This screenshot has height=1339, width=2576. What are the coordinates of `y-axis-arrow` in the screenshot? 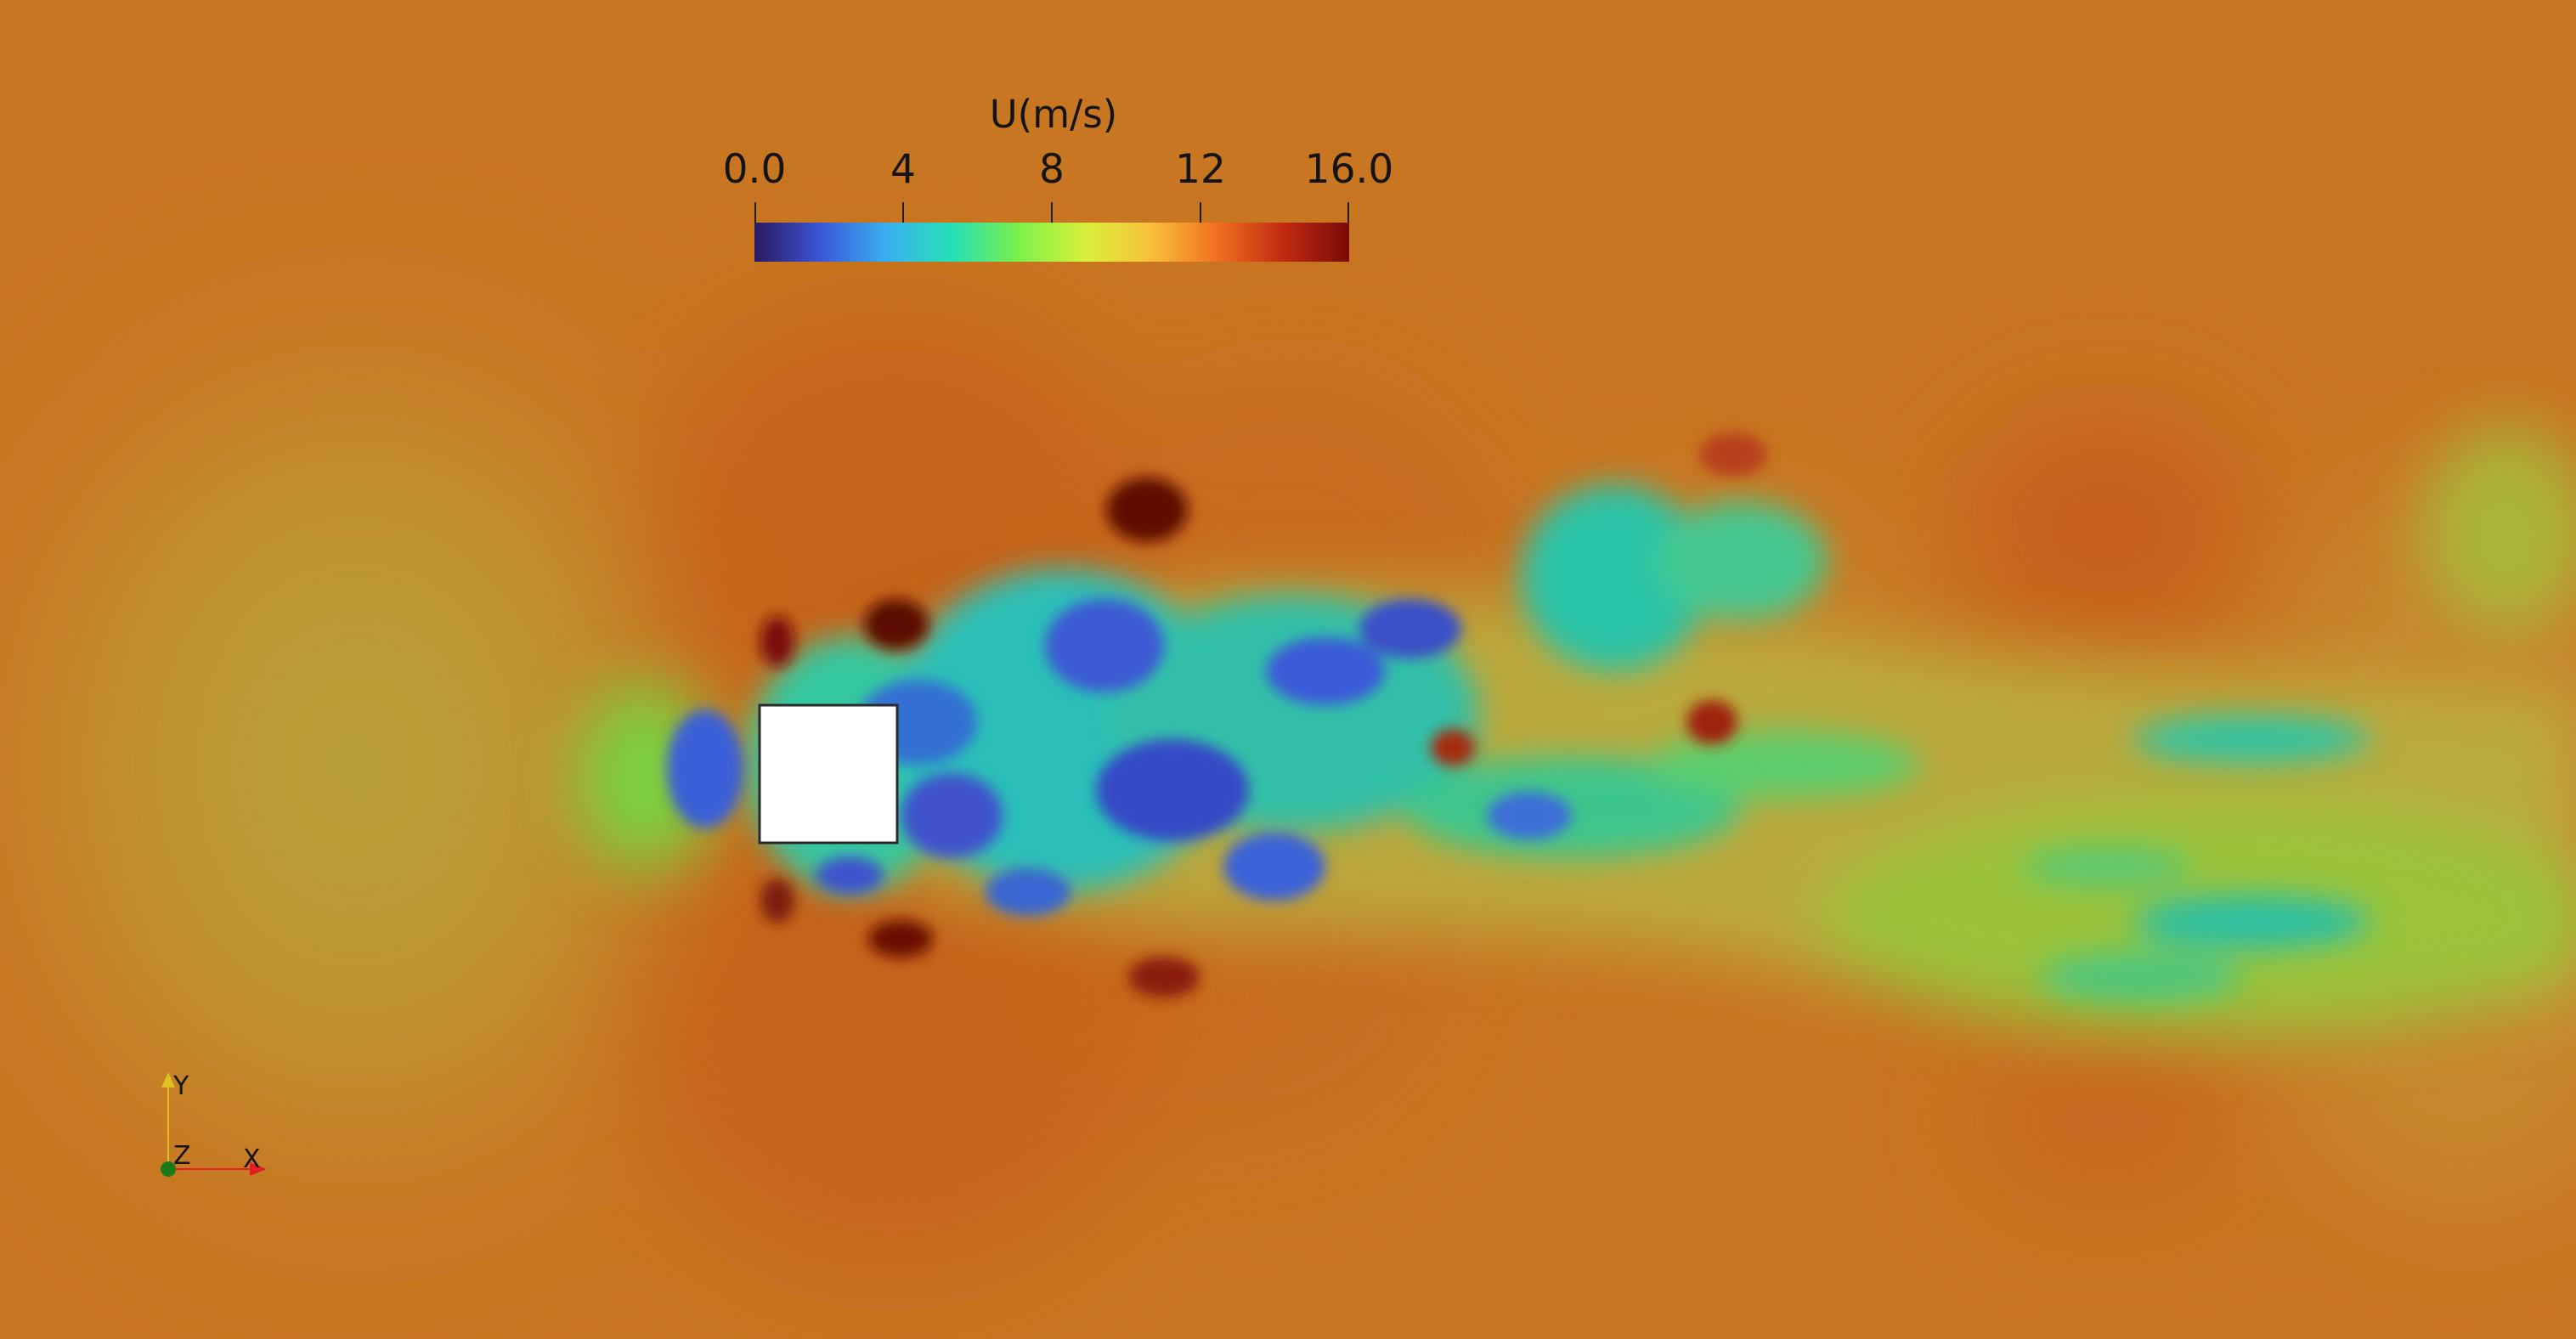 It's located at (168, 1080).